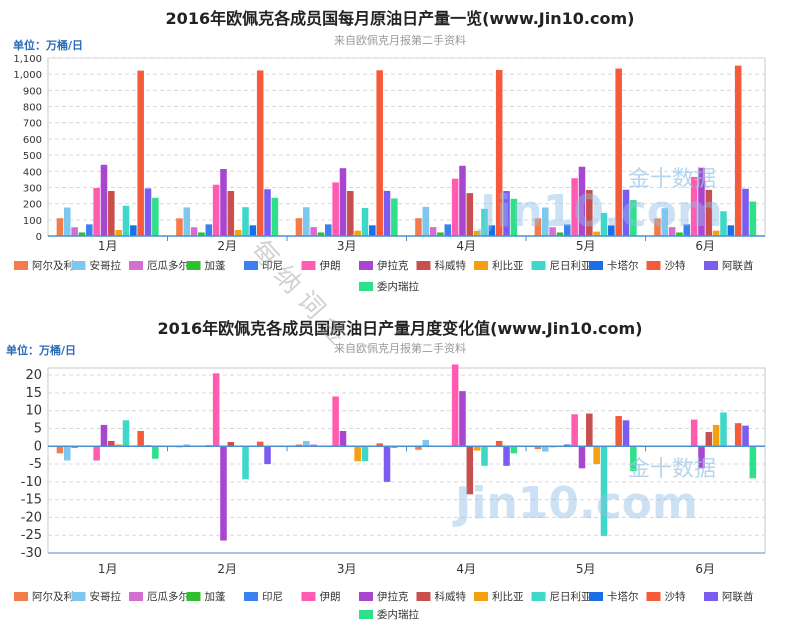 The image size is (800, 620). I want to click on chart1-y-tick-label: 0, so click(39, 237).